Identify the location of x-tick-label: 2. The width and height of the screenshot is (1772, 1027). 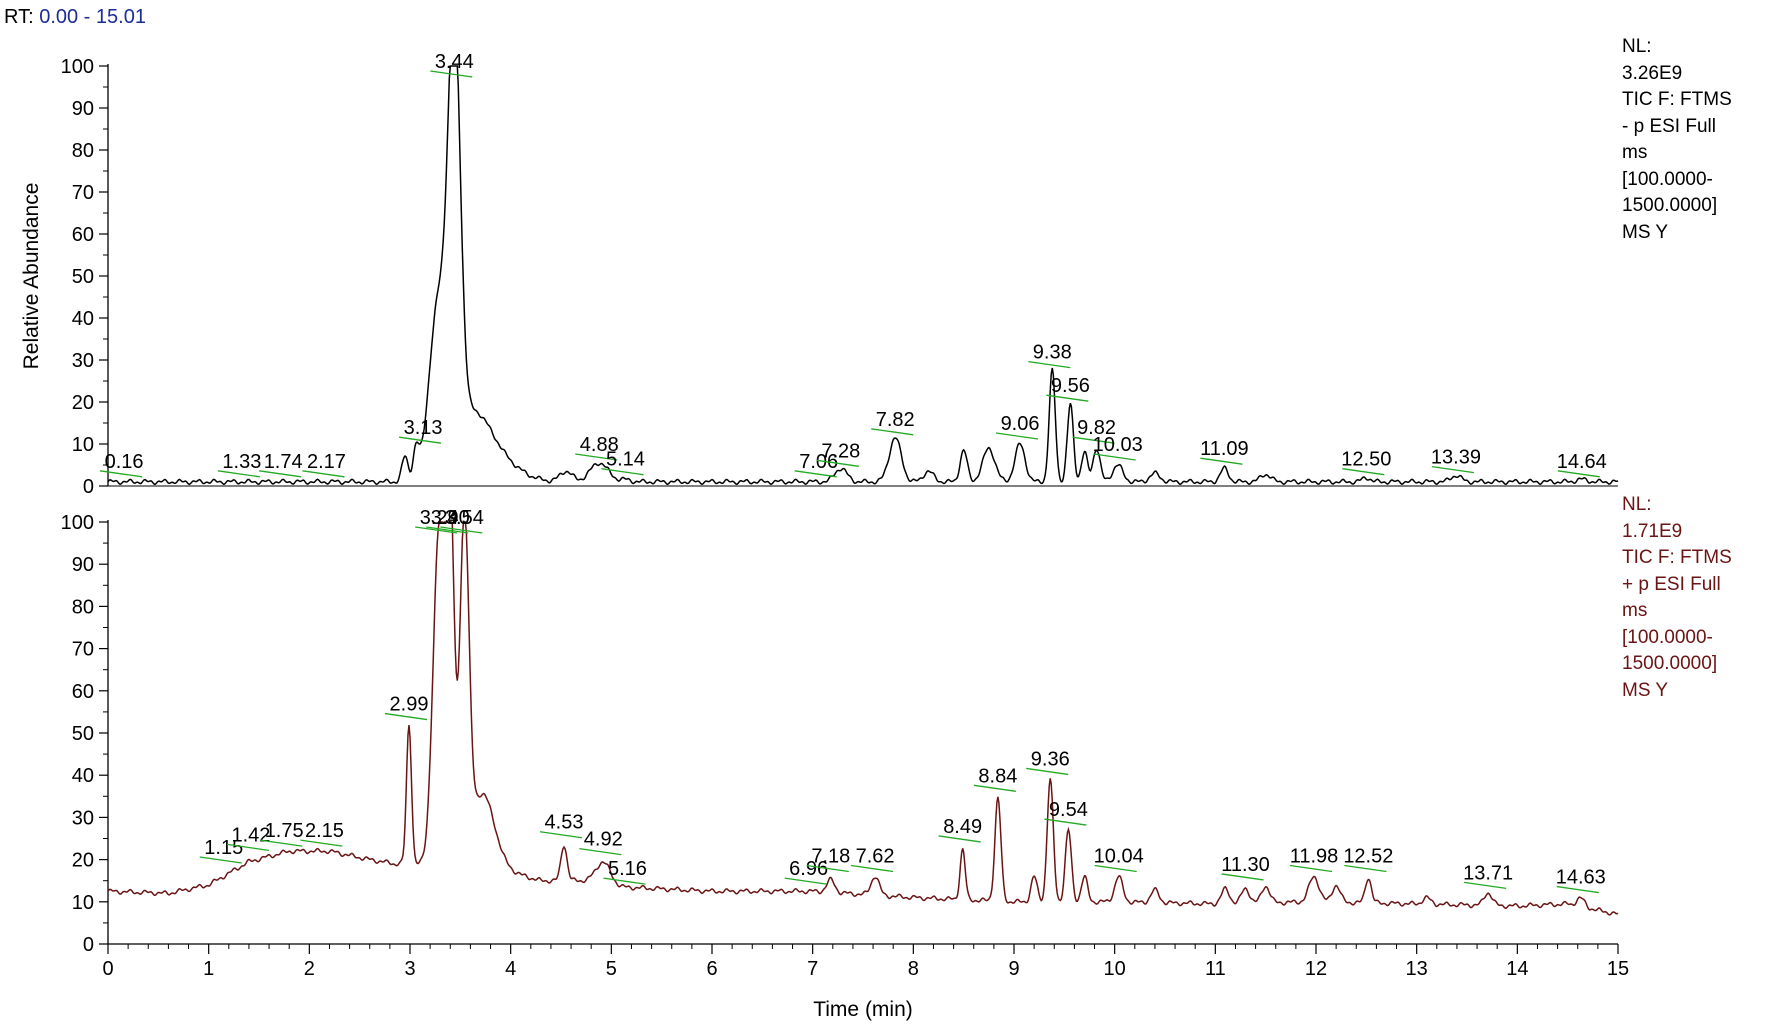
(309, 969).